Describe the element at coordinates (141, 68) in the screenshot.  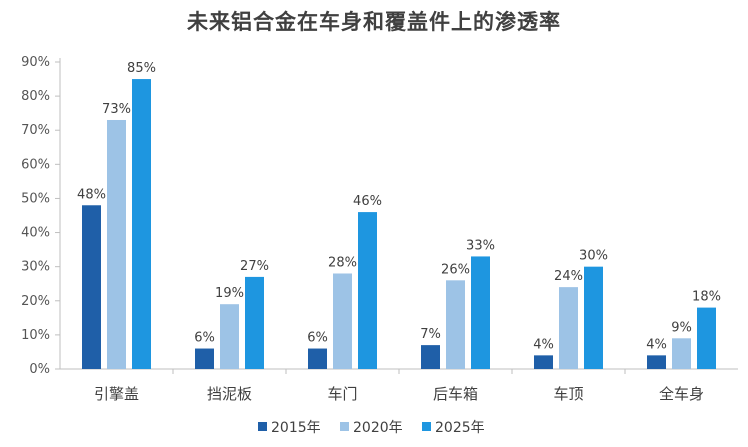
I see `data-label: 85%` at that location.